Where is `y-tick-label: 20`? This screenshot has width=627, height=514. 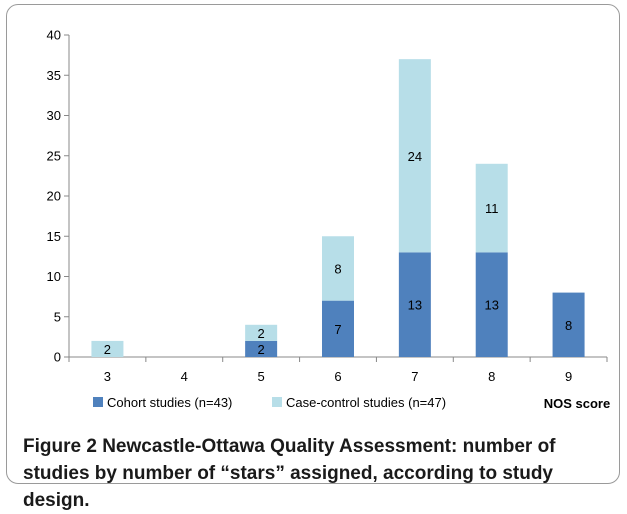 y-tick-label: 20 is located at coordinates (54, 196).